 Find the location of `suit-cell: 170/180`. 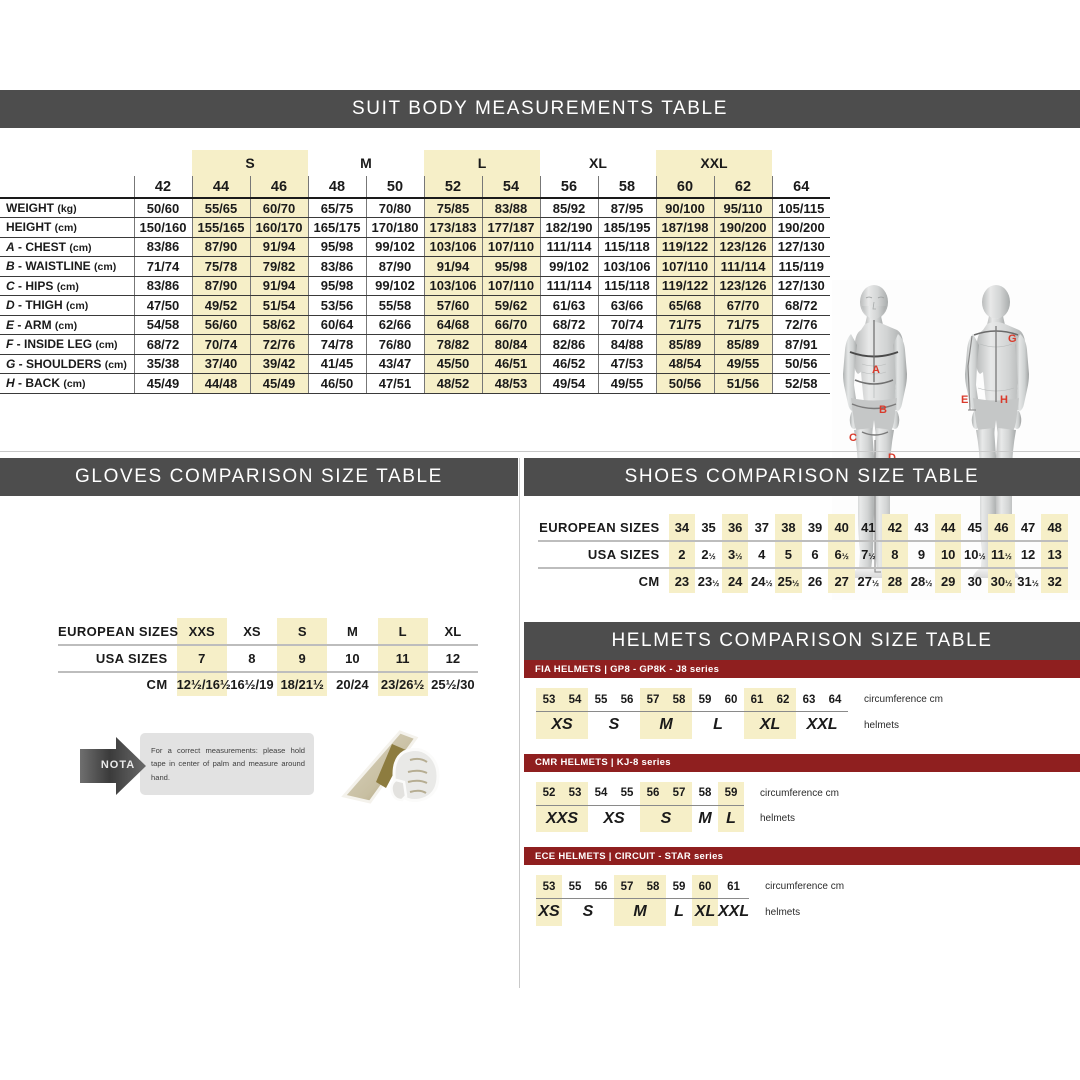

suit-cell: 170/180 is located at coordinates (394, 227).